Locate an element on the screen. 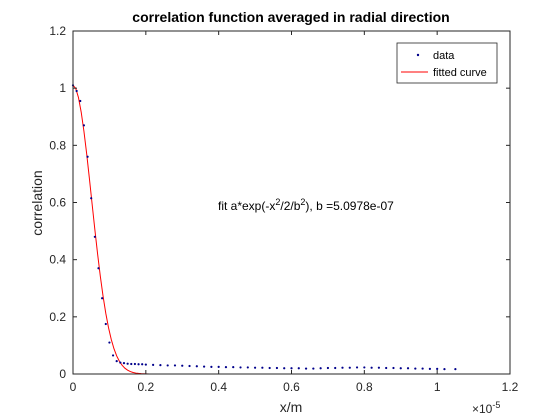 The image size is (560, 420). y-tick-label: 0.2 is located at coordinates (57, 317).